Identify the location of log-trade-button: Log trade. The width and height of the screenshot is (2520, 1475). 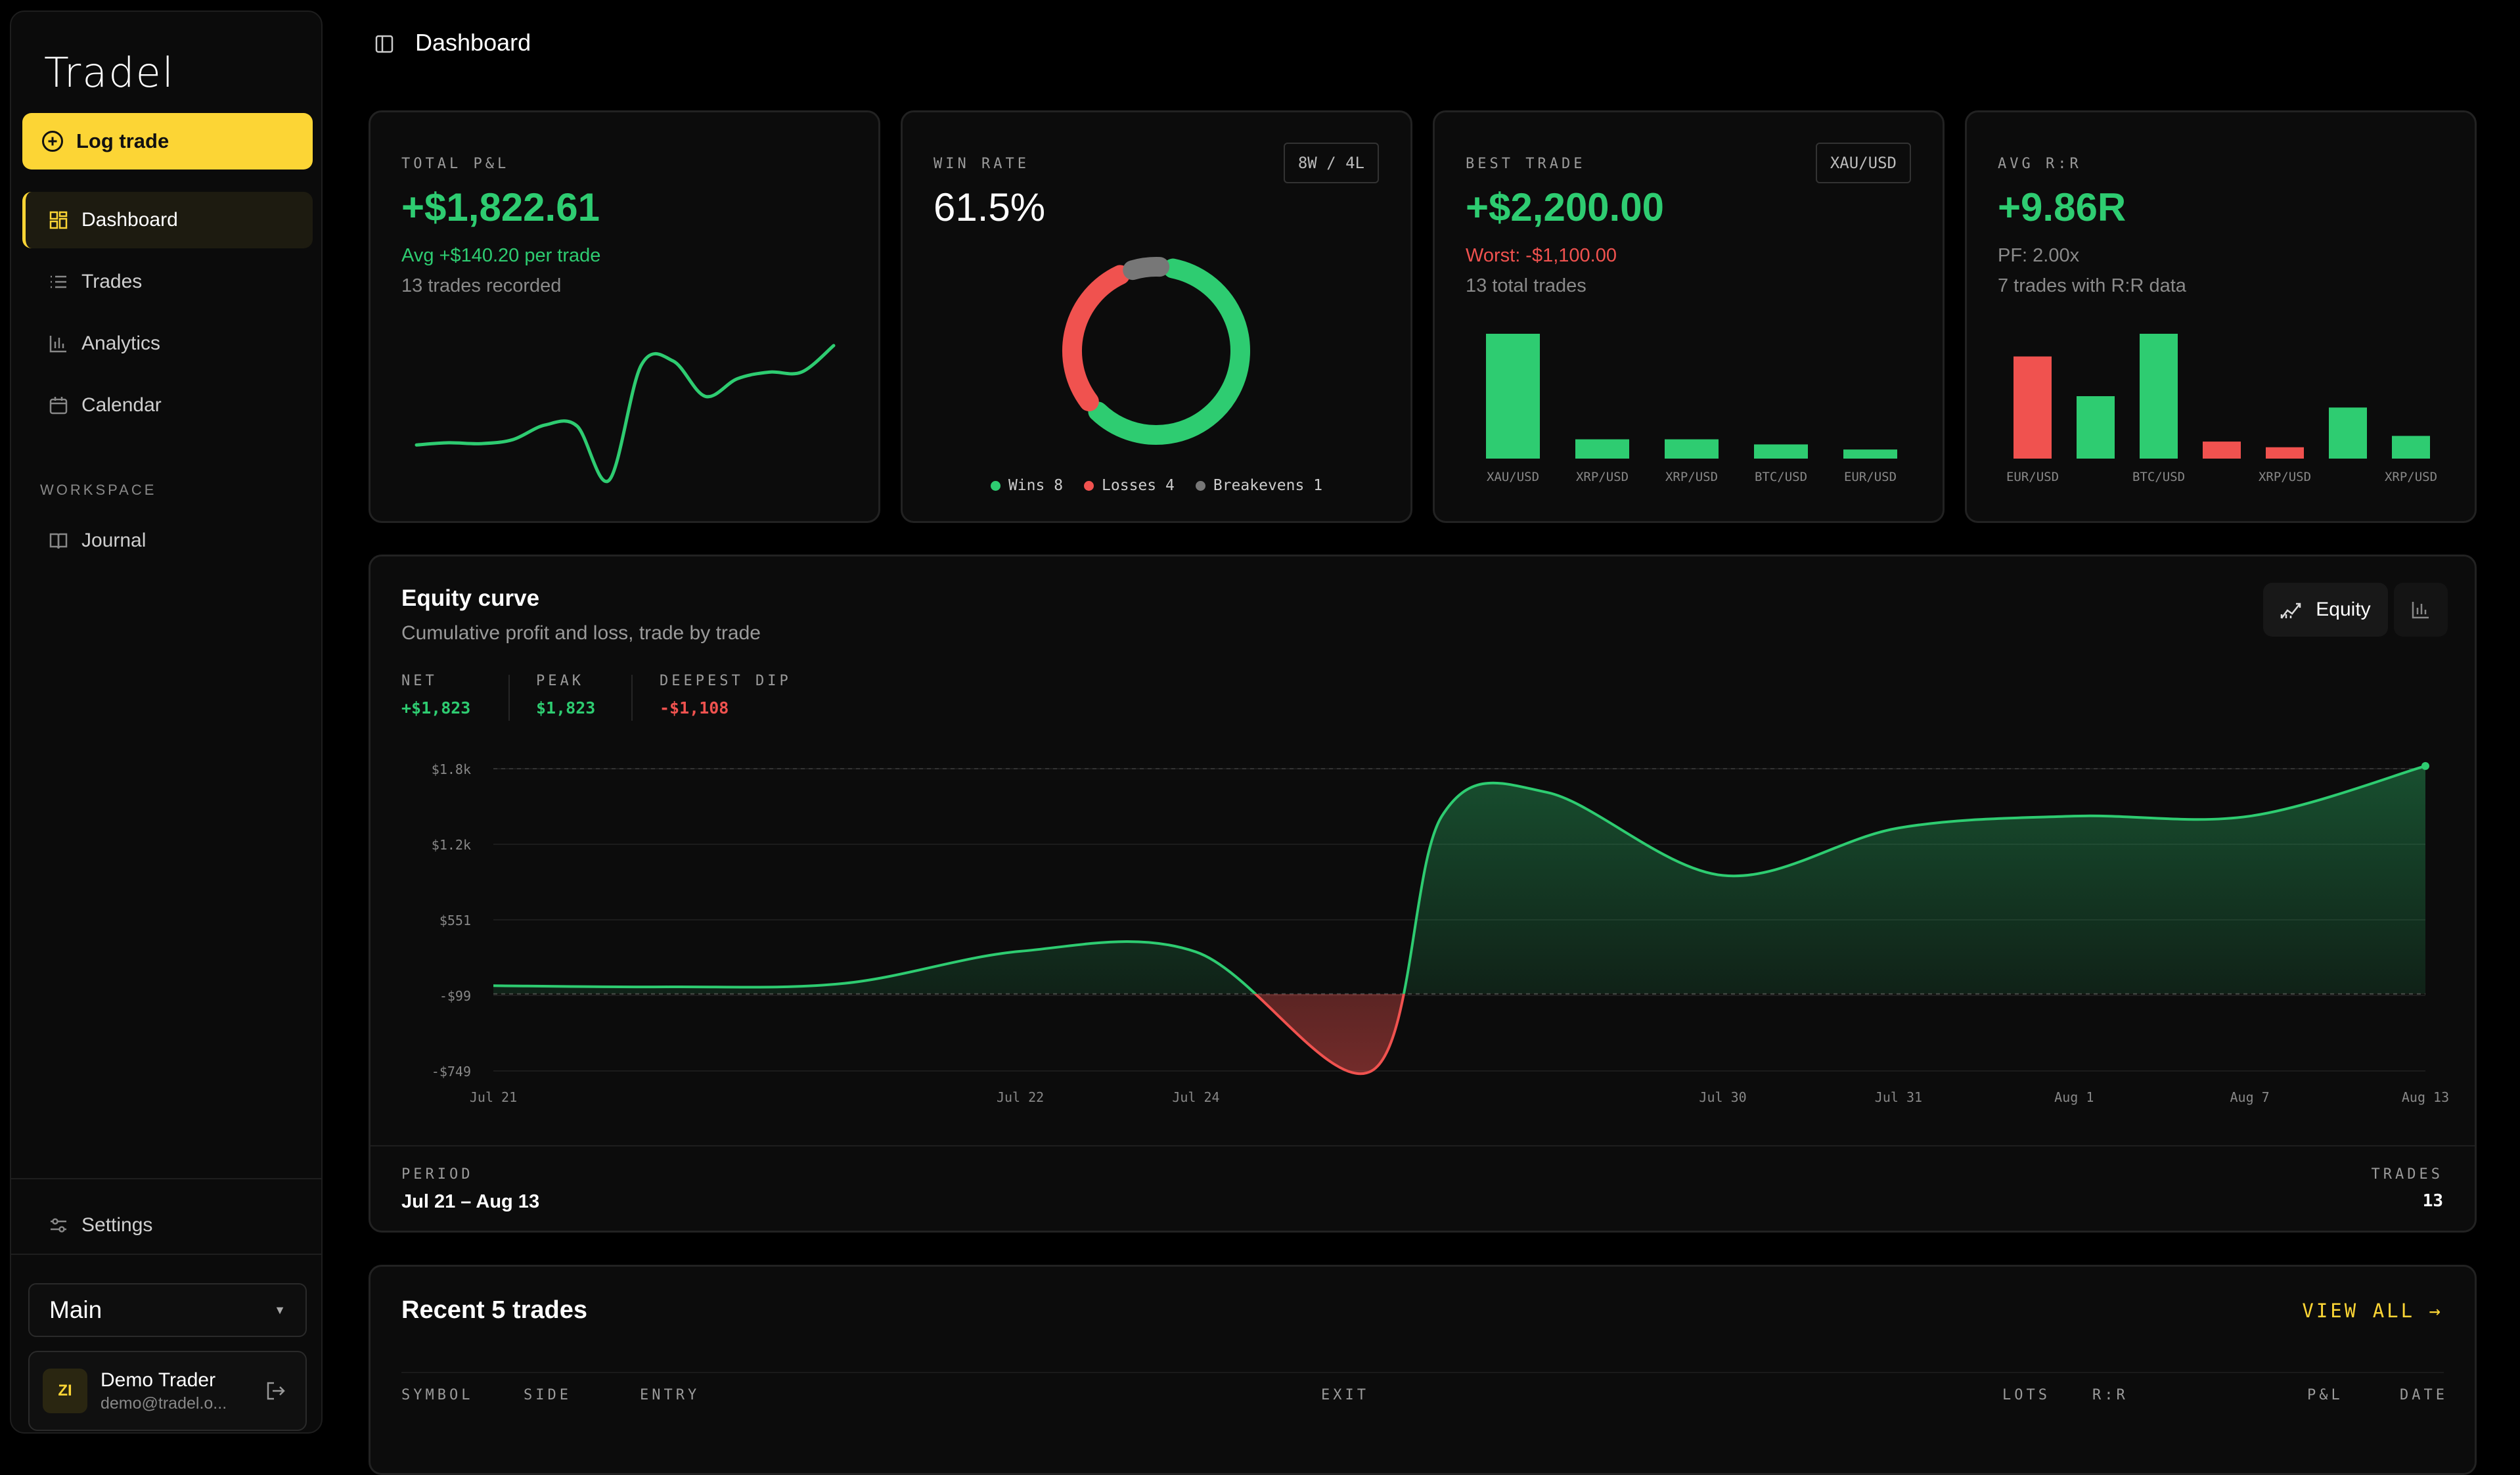
(167, 141).